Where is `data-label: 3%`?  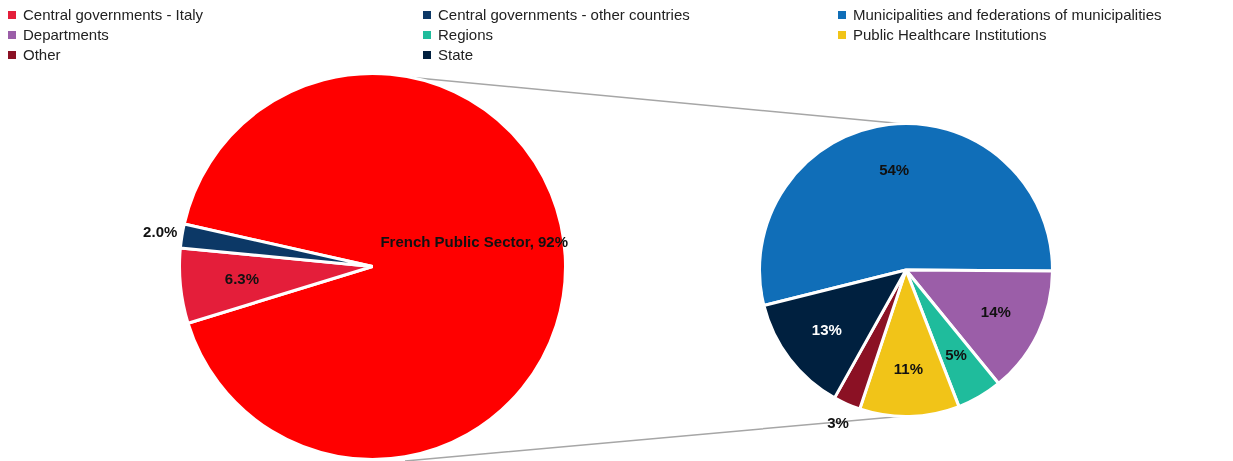
data-label: 3% is located at coordinates (838, 423).